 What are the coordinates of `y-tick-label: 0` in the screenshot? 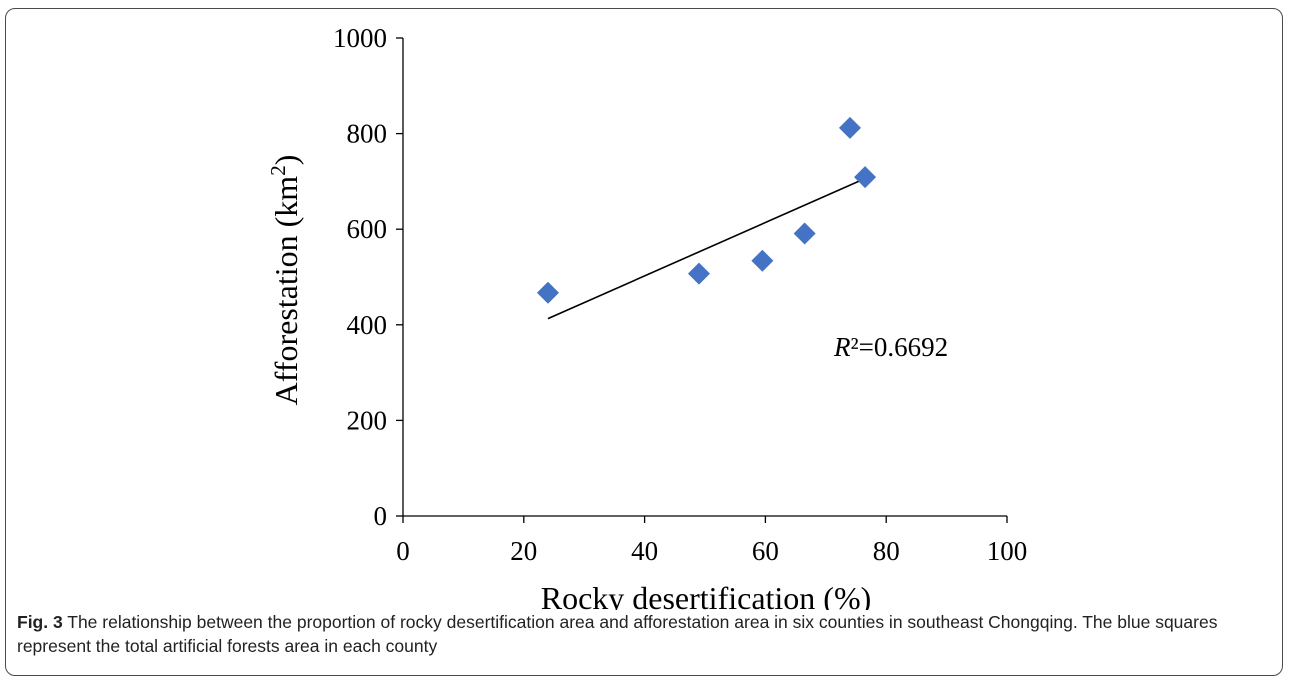 It's located at (381, 516).